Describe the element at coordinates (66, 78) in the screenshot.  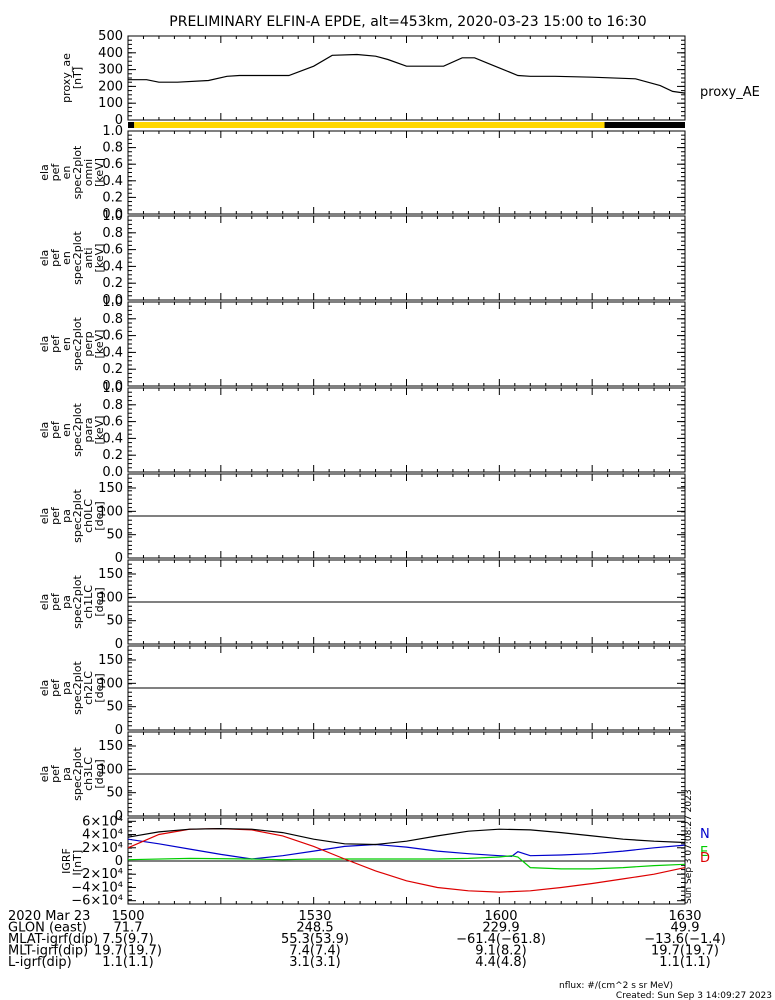
I see `y-axis-label: proxy_ae` at that location.